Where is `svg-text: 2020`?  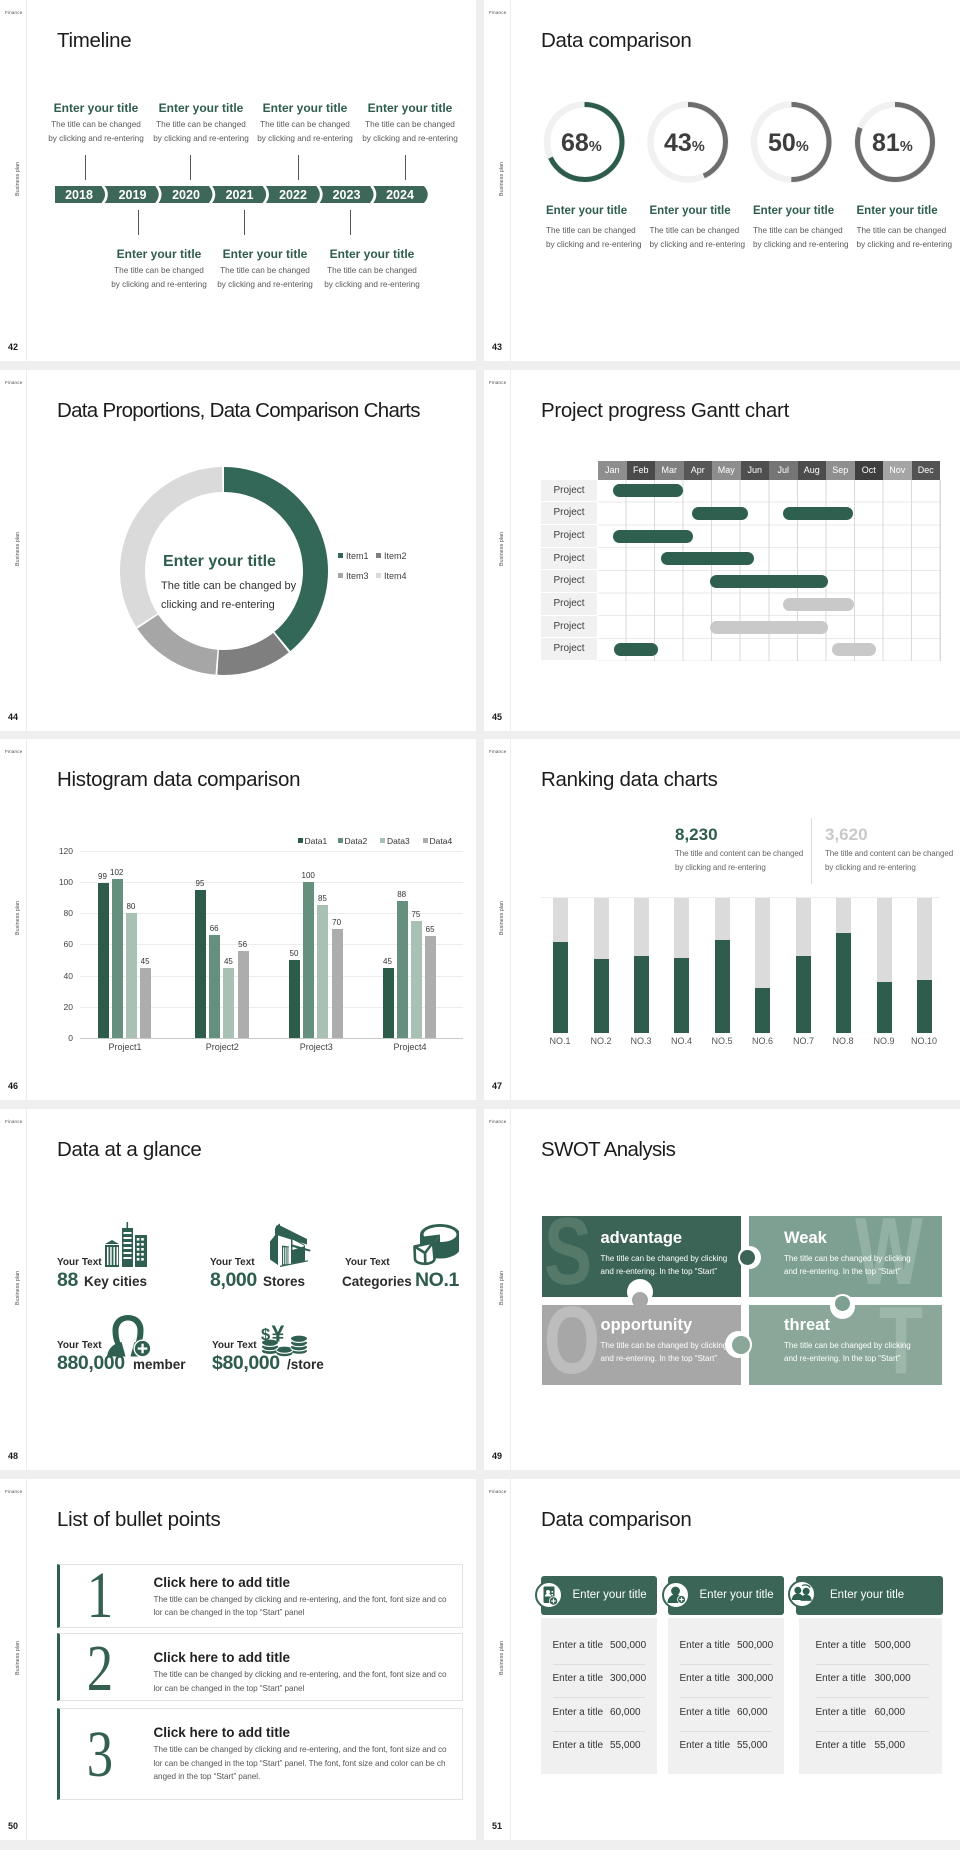 svg-text: 2020 is located at coordinates (186, 195).